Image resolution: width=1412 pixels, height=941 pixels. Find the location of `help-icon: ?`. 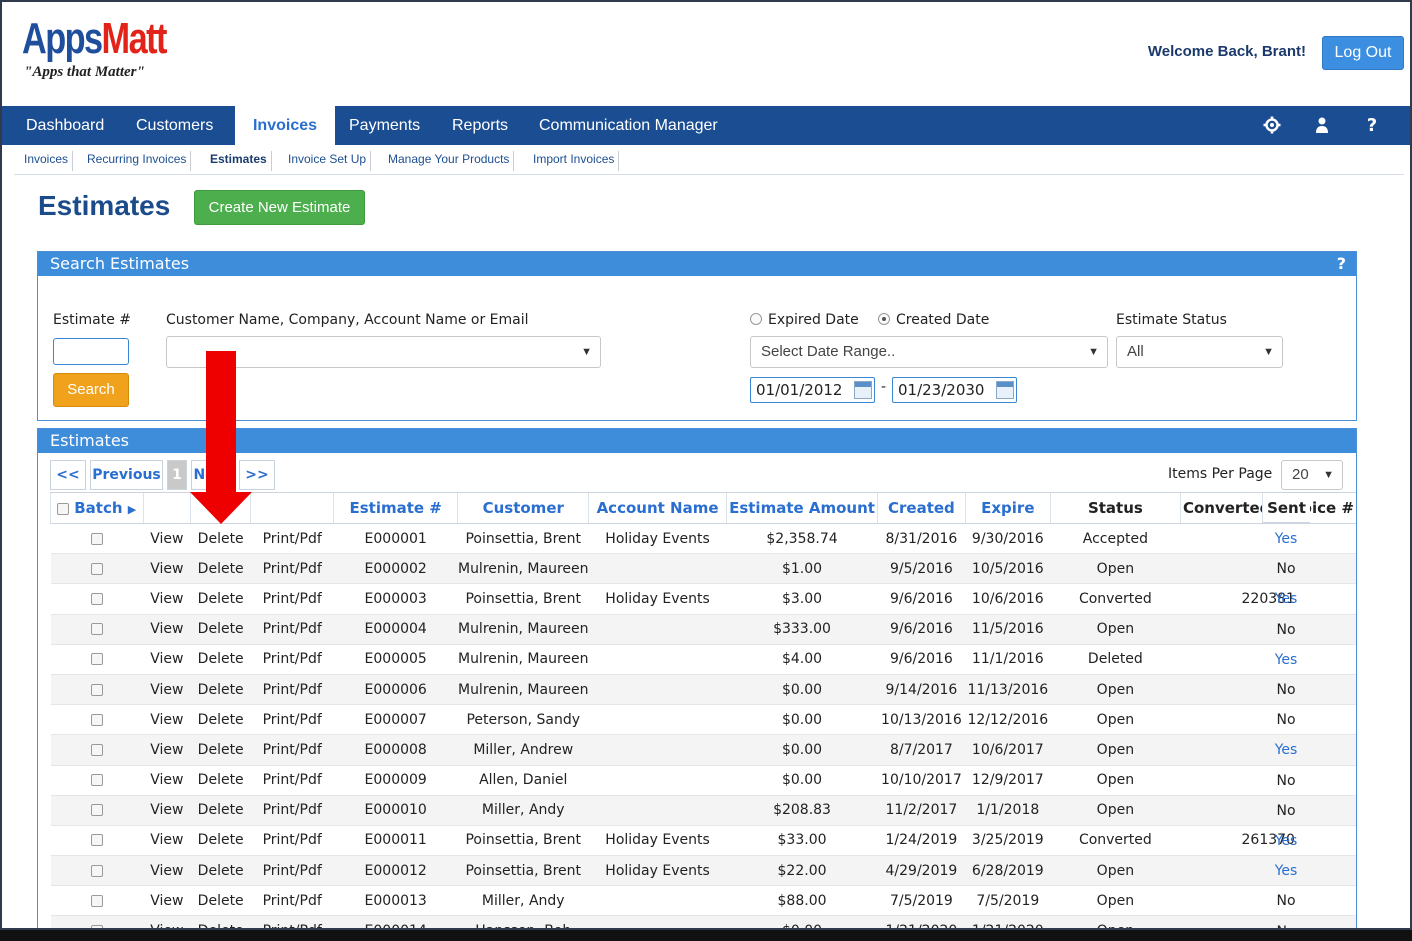

help-icon: ? is located at coordinates (1372, 125).